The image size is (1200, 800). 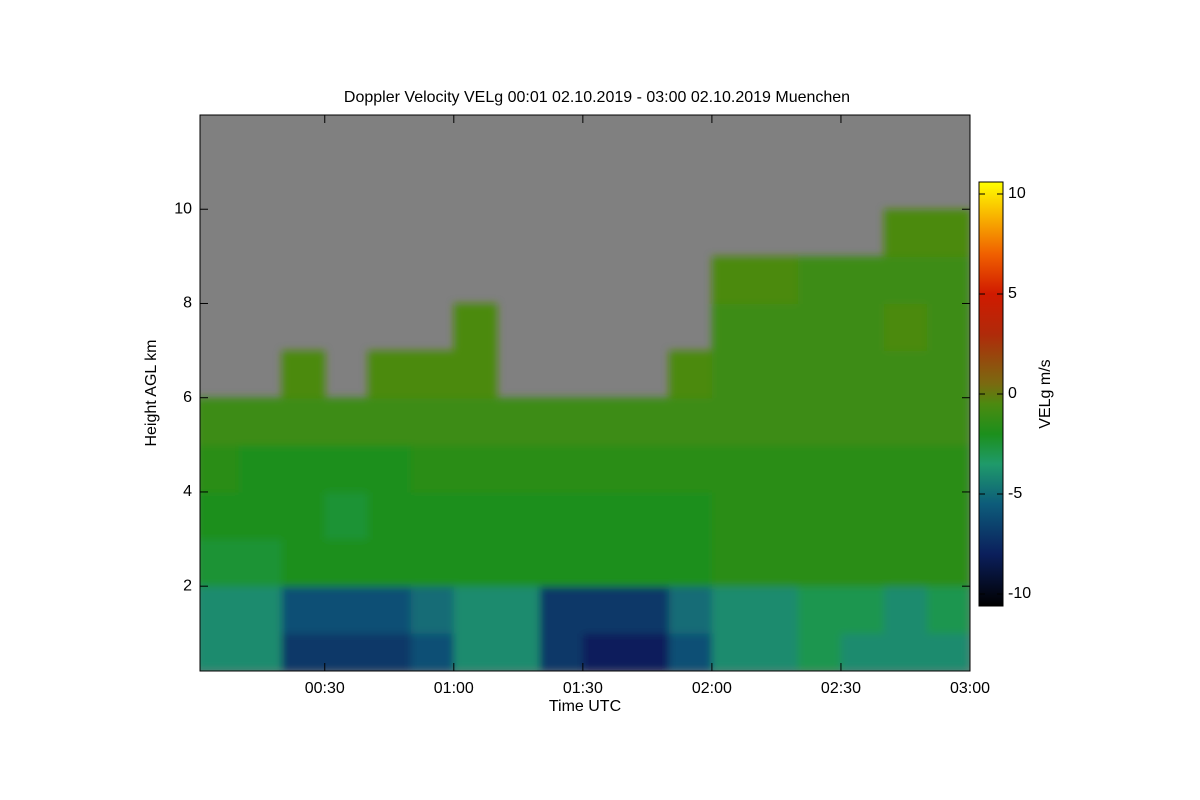 I want to click on y-tick-label: 2, so click(x=187, y=585).